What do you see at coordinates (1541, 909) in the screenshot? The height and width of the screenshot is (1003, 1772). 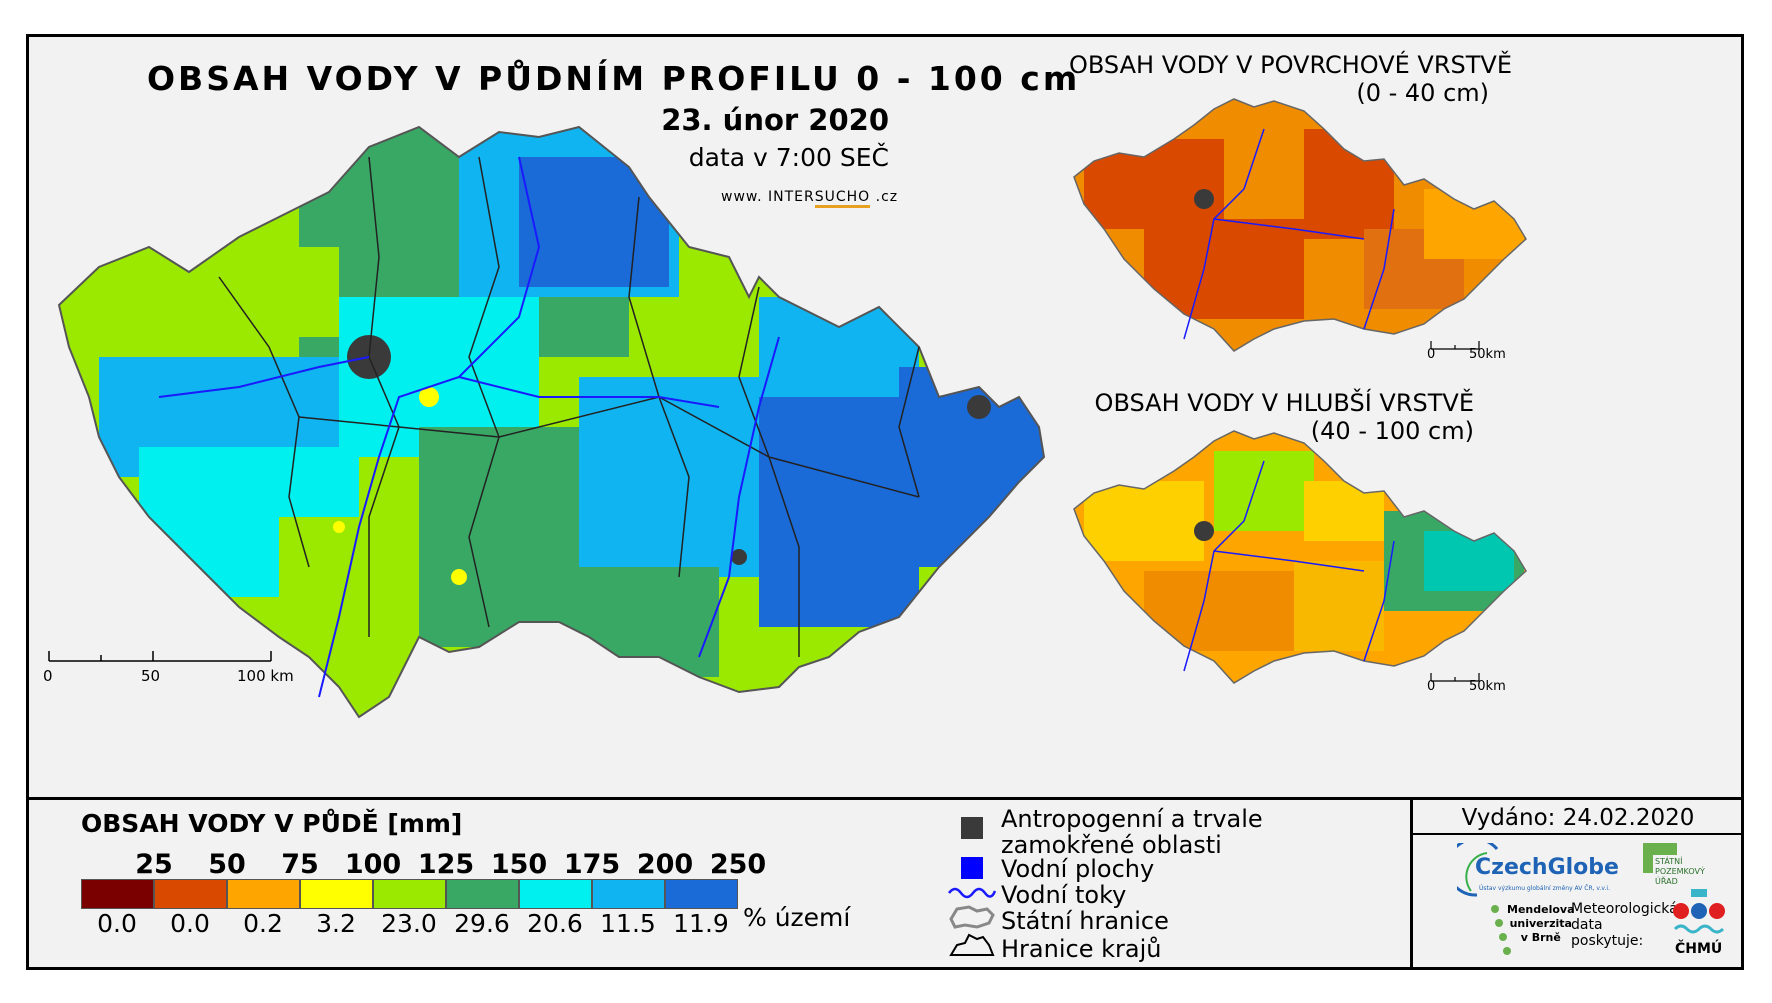 I see `mendel-line-1: Mendelova` at bounding box center [1541, 909].